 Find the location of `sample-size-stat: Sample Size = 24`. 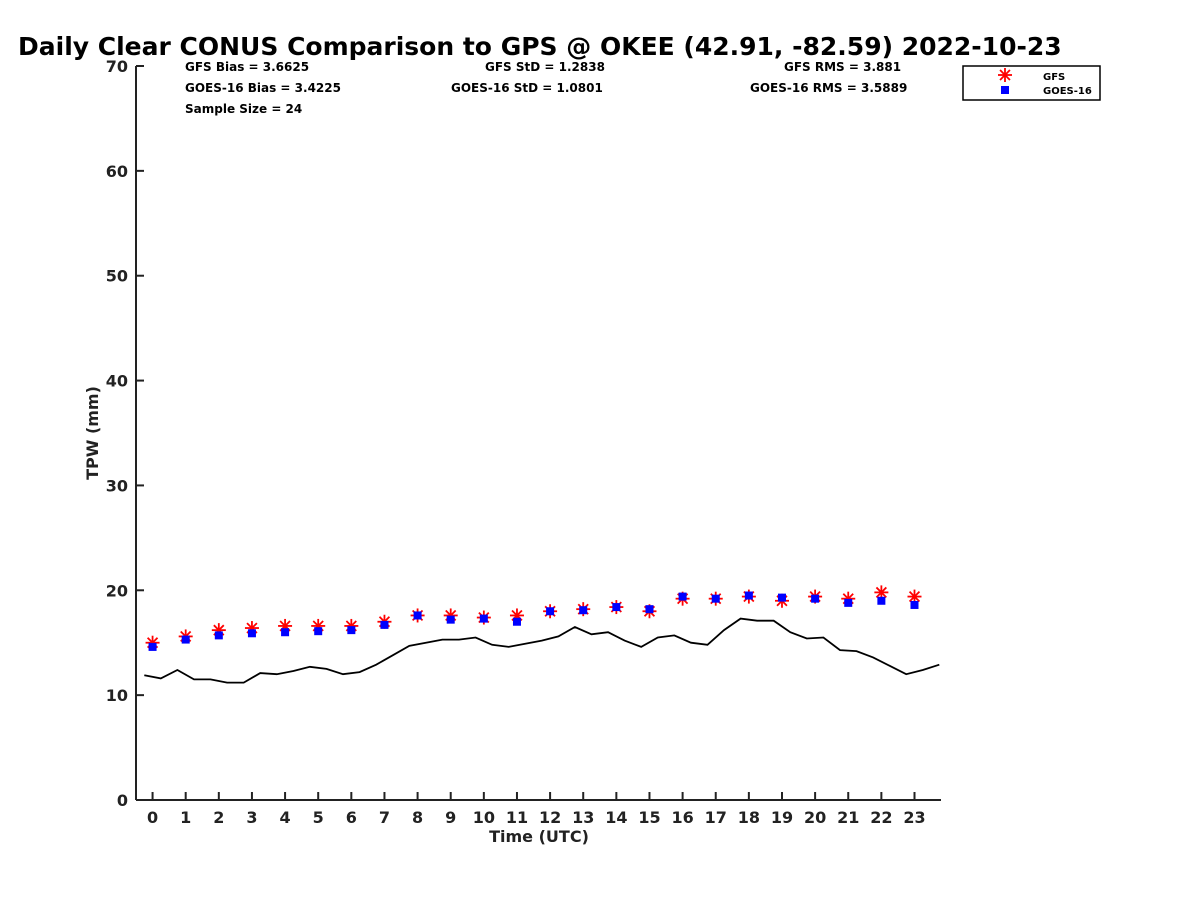

sample-size-stat: Sample Size = 24 is located at coordinates (243, 109).